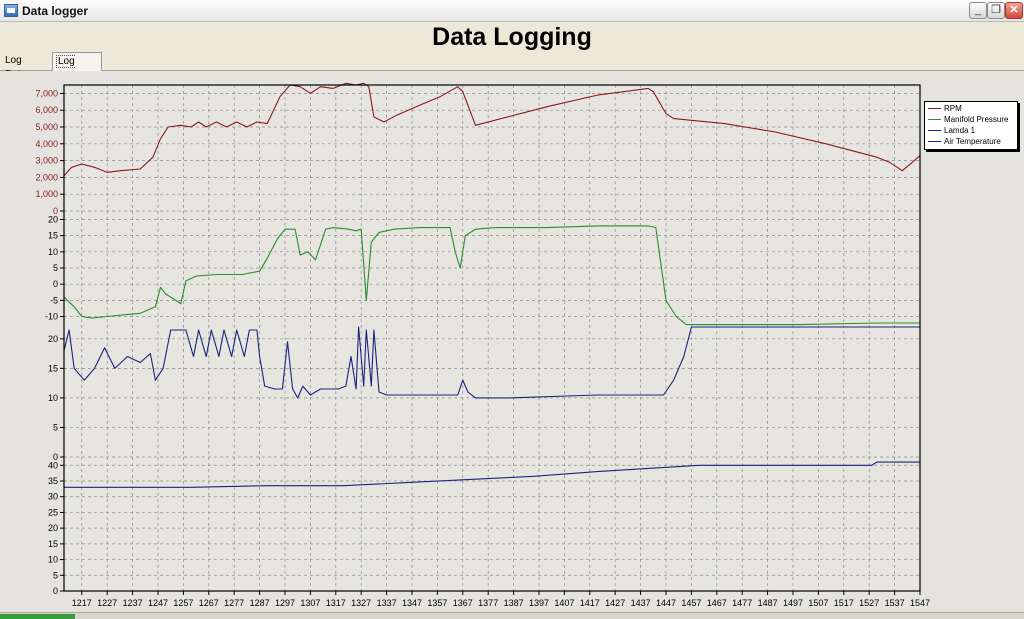 This screenshot has width=1024, height=619. I want to click on x-tick-label: 1237, so click(133, 603).